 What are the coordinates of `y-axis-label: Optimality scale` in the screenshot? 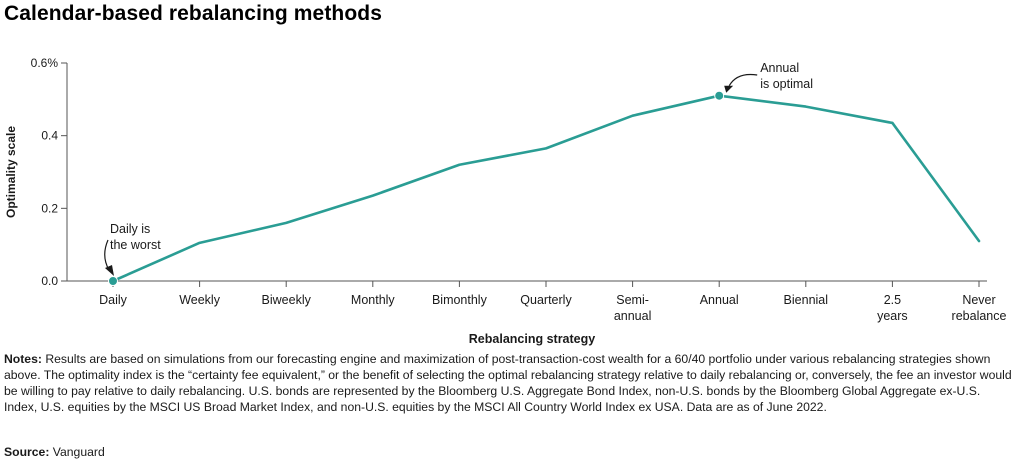 It's located at (11, 172).